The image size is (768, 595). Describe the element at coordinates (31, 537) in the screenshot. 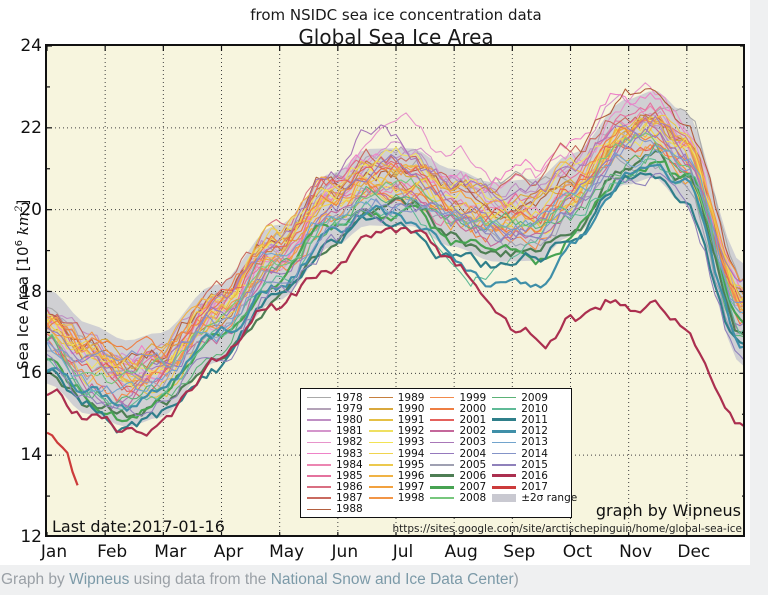

I see `y-tick-label: 12` at that location.